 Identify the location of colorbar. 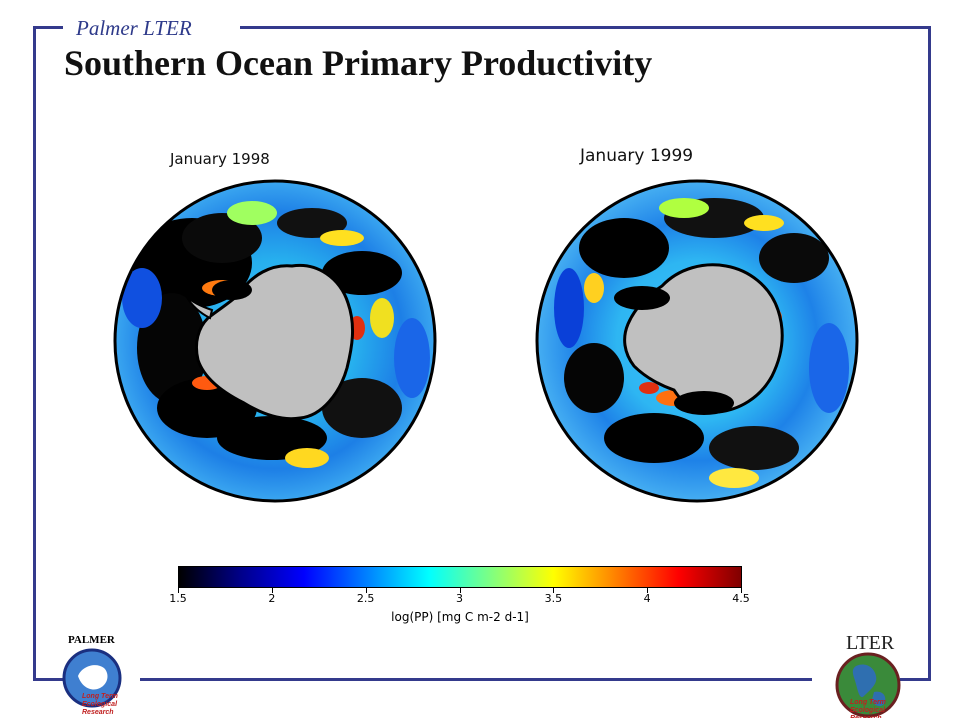
(460, 577).